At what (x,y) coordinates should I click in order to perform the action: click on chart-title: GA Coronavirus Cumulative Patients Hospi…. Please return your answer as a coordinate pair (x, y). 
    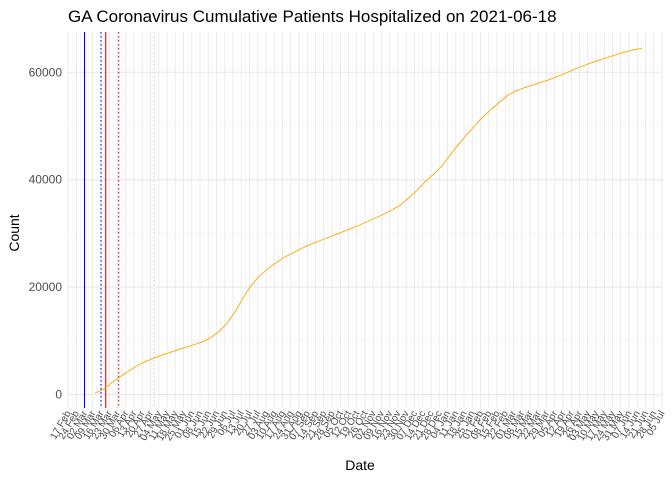
    Looking at the image, I should click on (312, 16).